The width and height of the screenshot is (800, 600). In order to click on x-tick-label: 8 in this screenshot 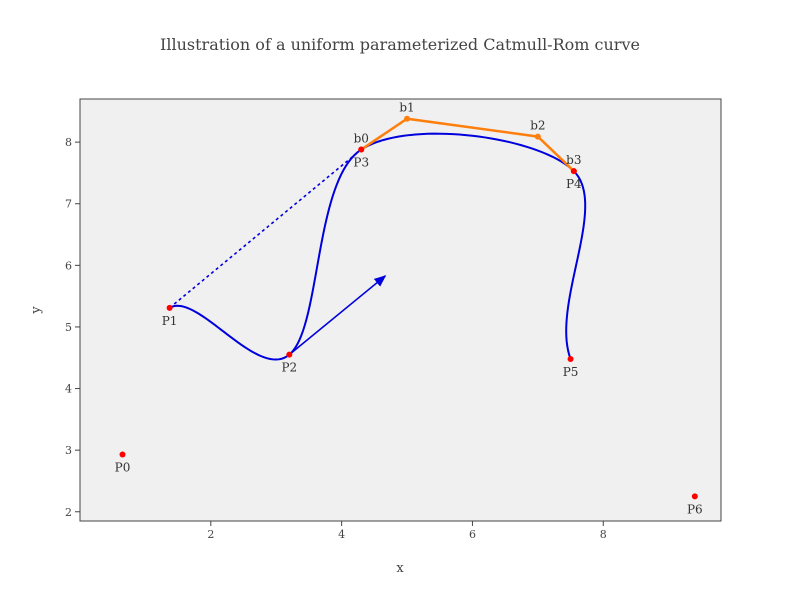, I will do `click(603, 534)`.